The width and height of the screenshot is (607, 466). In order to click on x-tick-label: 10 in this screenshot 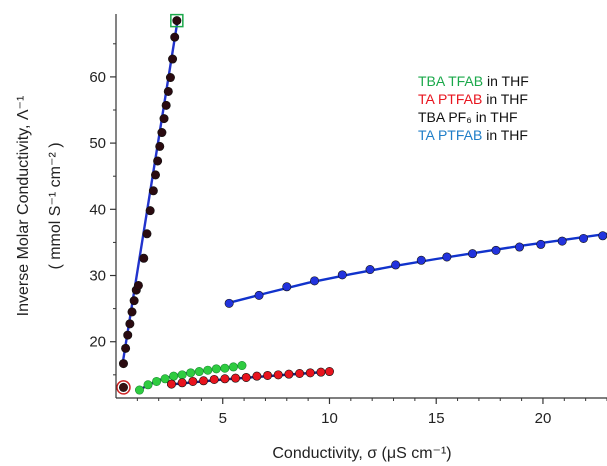, I will do `click(329, 418)`.